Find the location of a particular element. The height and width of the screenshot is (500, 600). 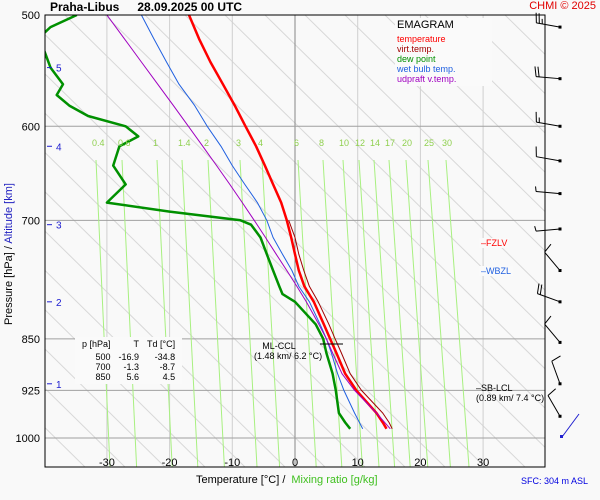

y-axis-label-altitude: Altitude [km] is located at coordinates (9, 213).